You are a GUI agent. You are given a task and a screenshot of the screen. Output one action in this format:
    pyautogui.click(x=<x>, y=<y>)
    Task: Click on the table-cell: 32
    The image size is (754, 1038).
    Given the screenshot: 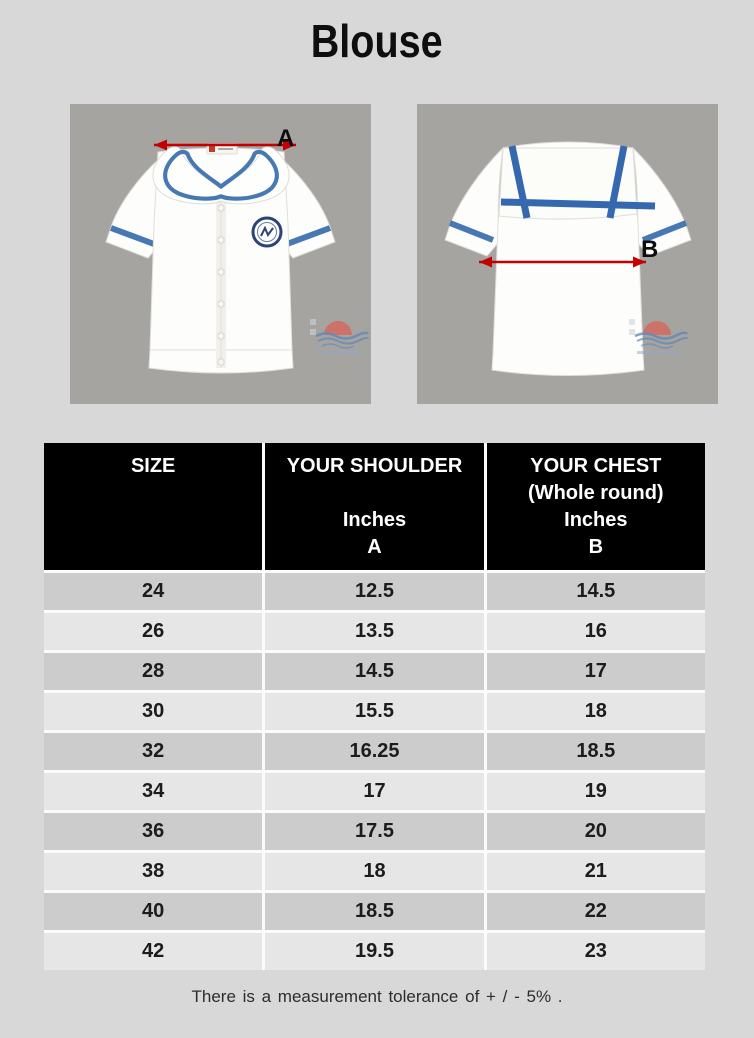 What is the action you would take?
    pyautogui.click(x=153, y=751)
    